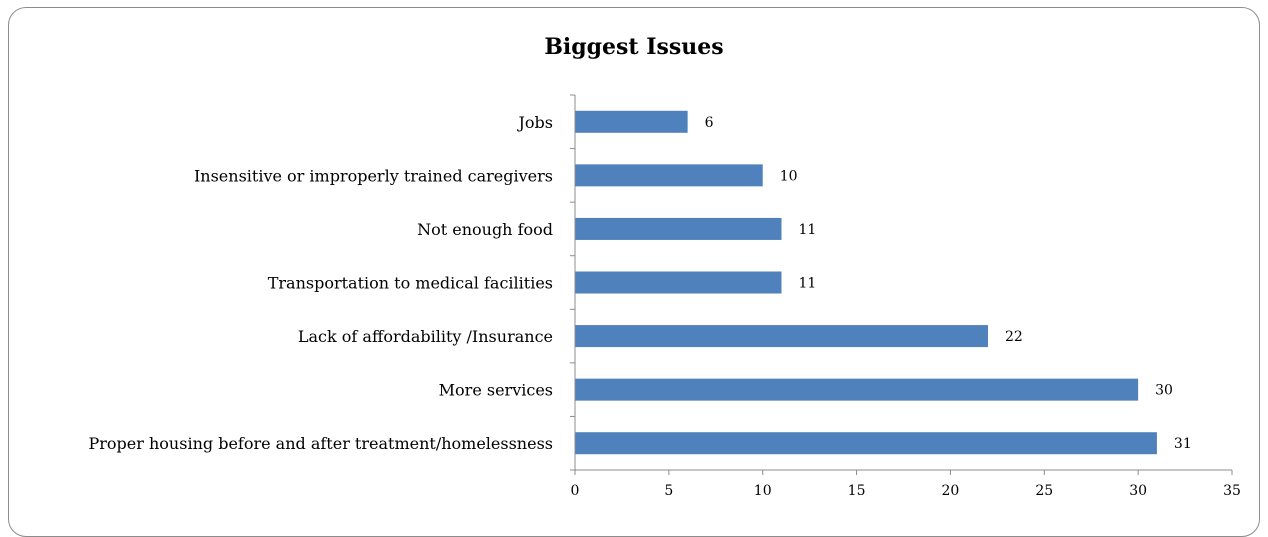  What do you see at coordinates (668, 491) in the screenshot?
I see `x-tick-label: 5` at bounding box center [668, 491].